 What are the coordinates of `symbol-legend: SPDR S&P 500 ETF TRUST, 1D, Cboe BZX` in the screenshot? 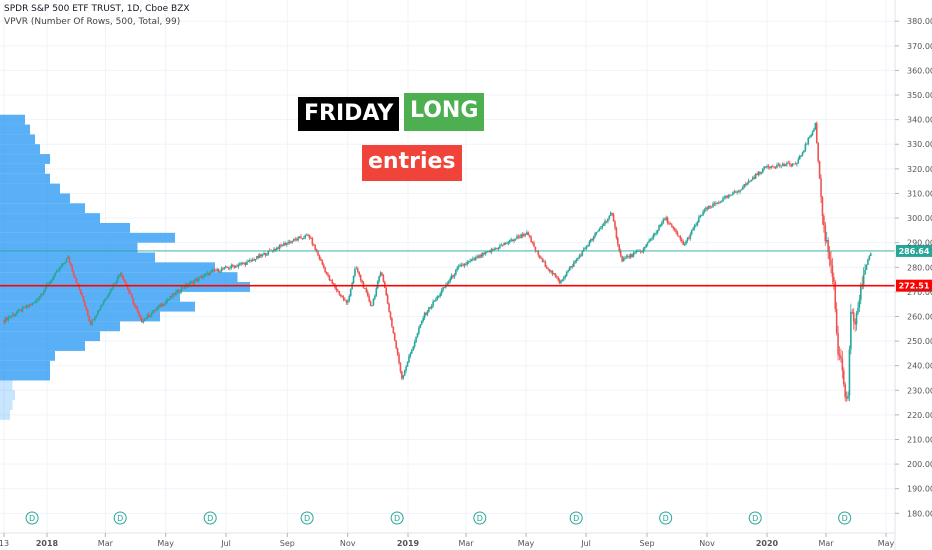 It's located at (97, 9).